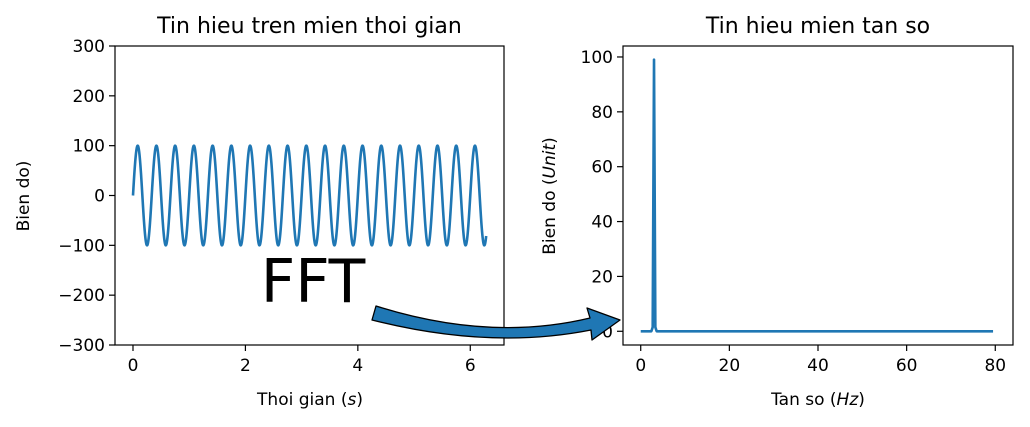 The image size is (1030, 427). I want to click on time-y-ticks: −300 −200 −100 0 100 200 300, so click(86, 196).